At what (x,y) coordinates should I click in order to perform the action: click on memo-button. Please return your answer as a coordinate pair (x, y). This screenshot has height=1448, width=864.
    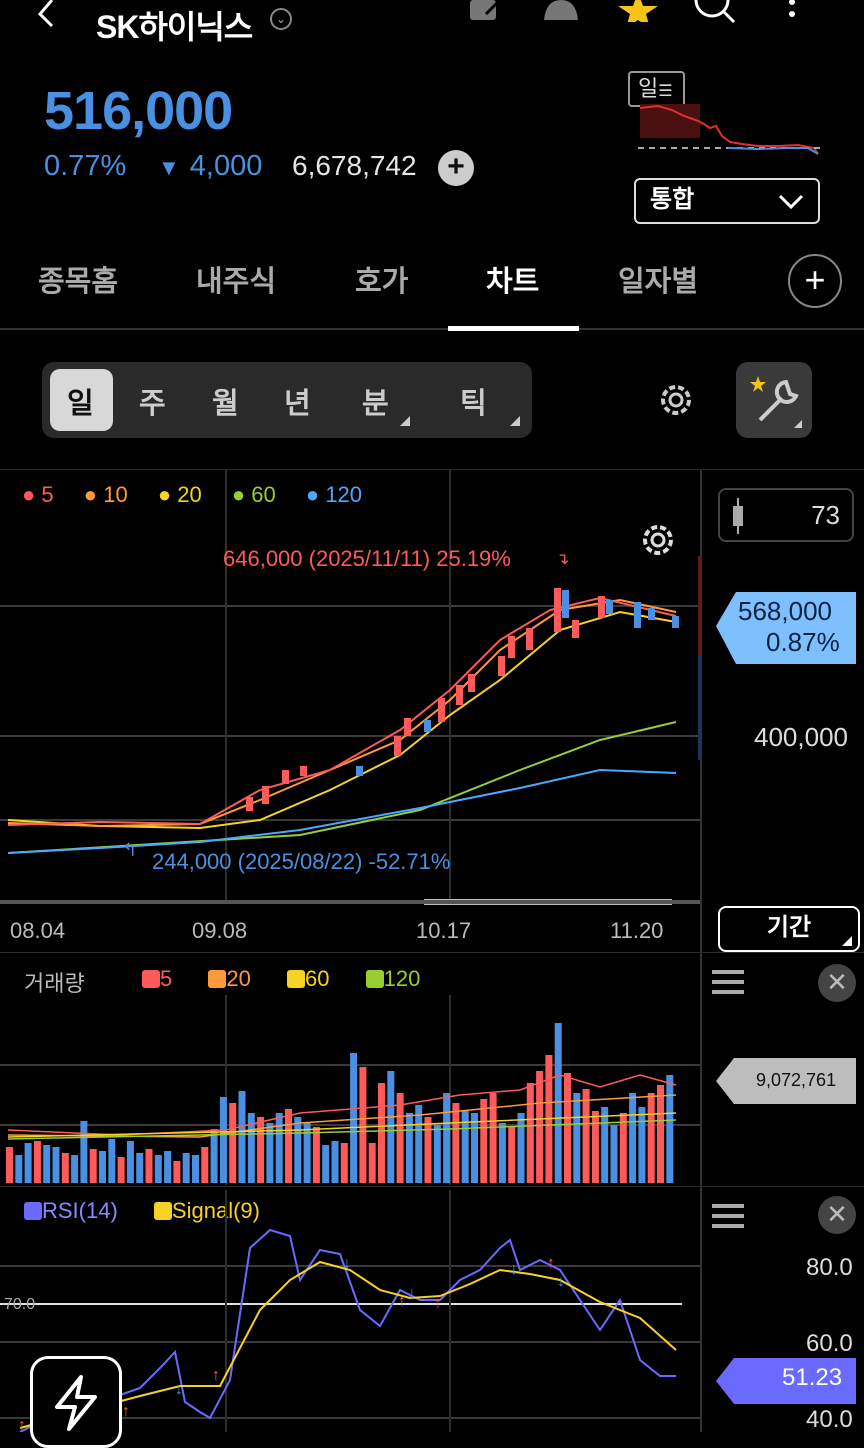
    Looking at the image, I should click on (485, 13).